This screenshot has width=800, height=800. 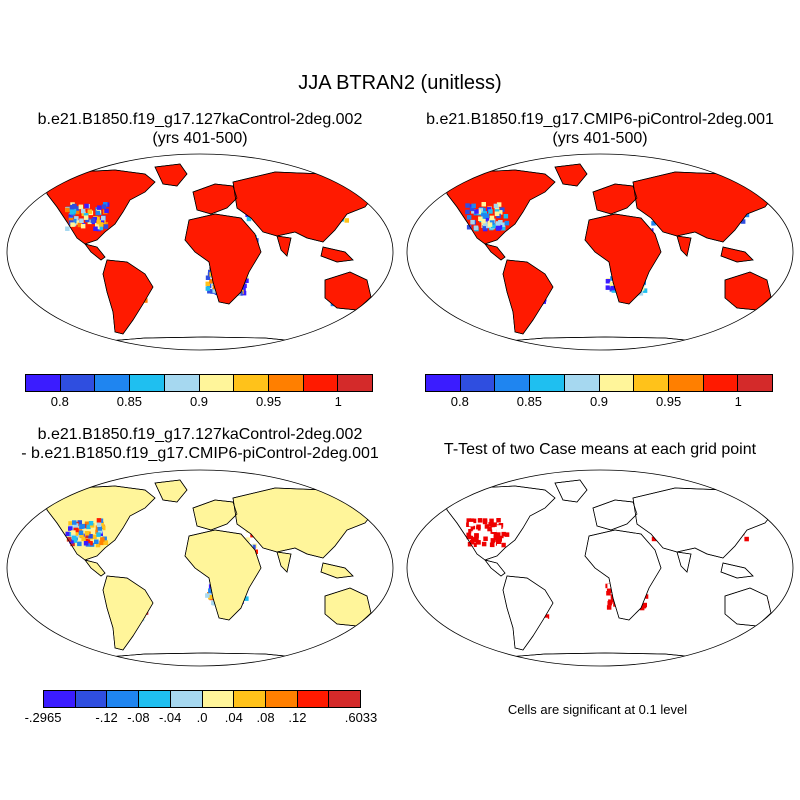 I want to click on map-case2, so click(x=600, y=252).